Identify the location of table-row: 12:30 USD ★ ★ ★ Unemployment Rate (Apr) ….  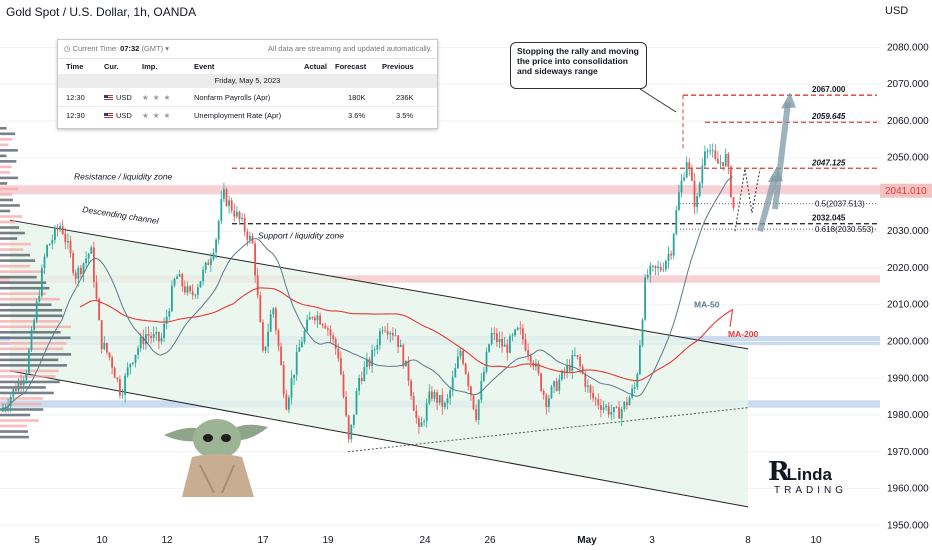
(247, 116).